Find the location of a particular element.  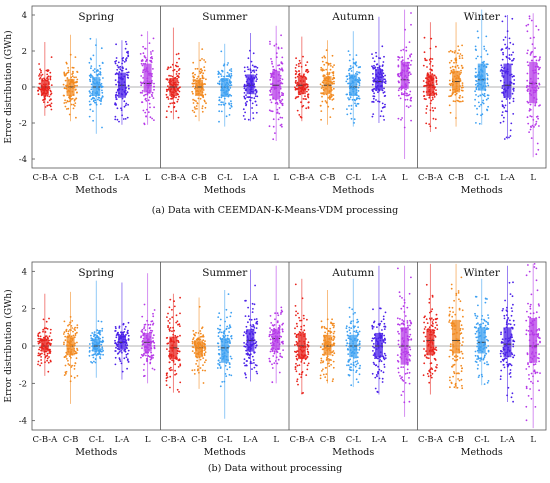

x-axis-label: Methods is located at coordinates (353, 452).